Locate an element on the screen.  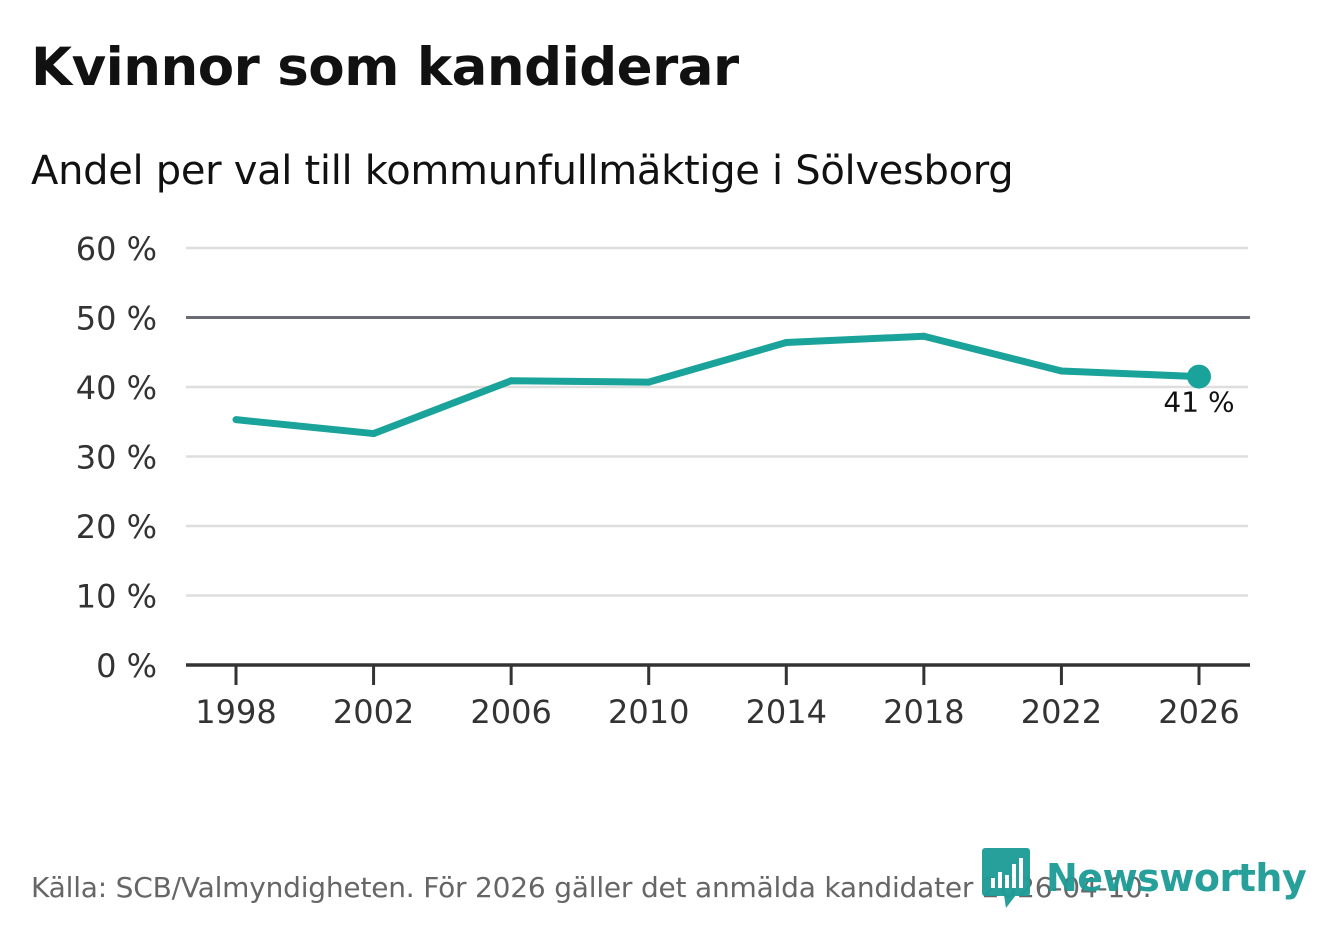
x-tick-label: 2006 is located at coordinates (510, 712).